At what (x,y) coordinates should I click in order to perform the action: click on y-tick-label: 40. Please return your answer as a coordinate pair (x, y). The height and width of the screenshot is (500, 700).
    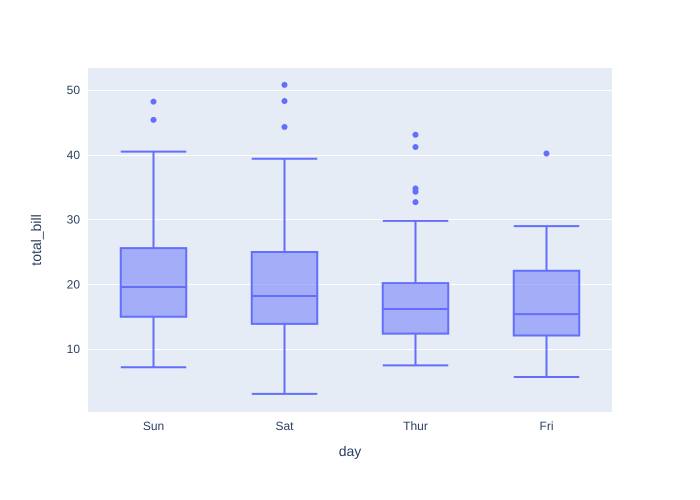
    Looking at the image, I should click on (73, 155).